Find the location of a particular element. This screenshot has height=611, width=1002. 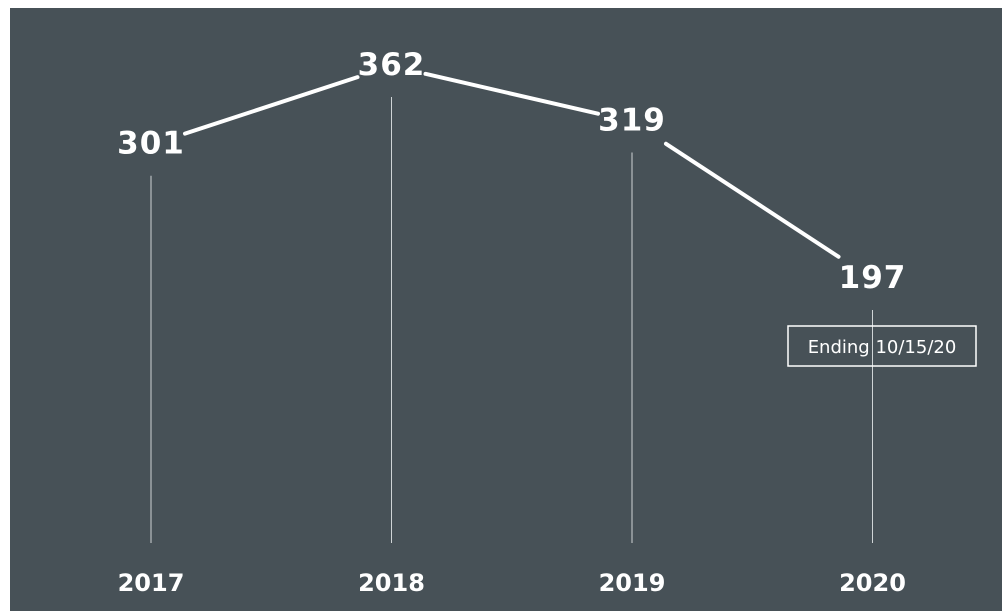

year-label-2020: 2020 is located at coordinates (872, 583).